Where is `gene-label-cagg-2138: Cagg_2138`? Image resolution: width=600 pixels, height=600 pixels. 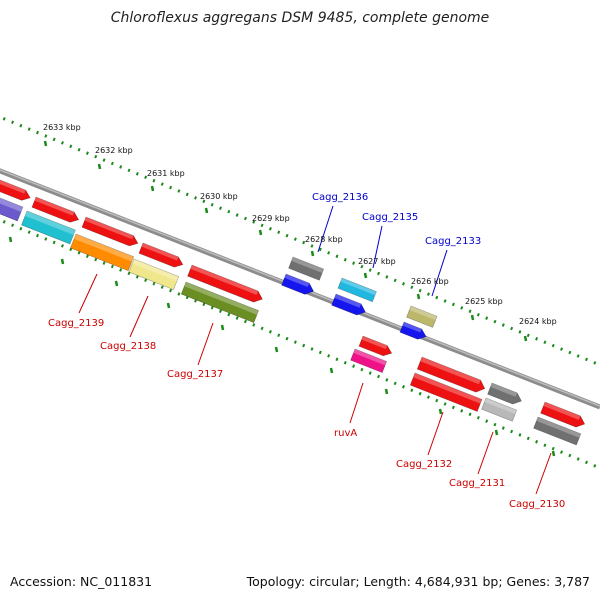
gene-label-cagg-2138: Cagg_2138 is located at coordinates (128, 346).